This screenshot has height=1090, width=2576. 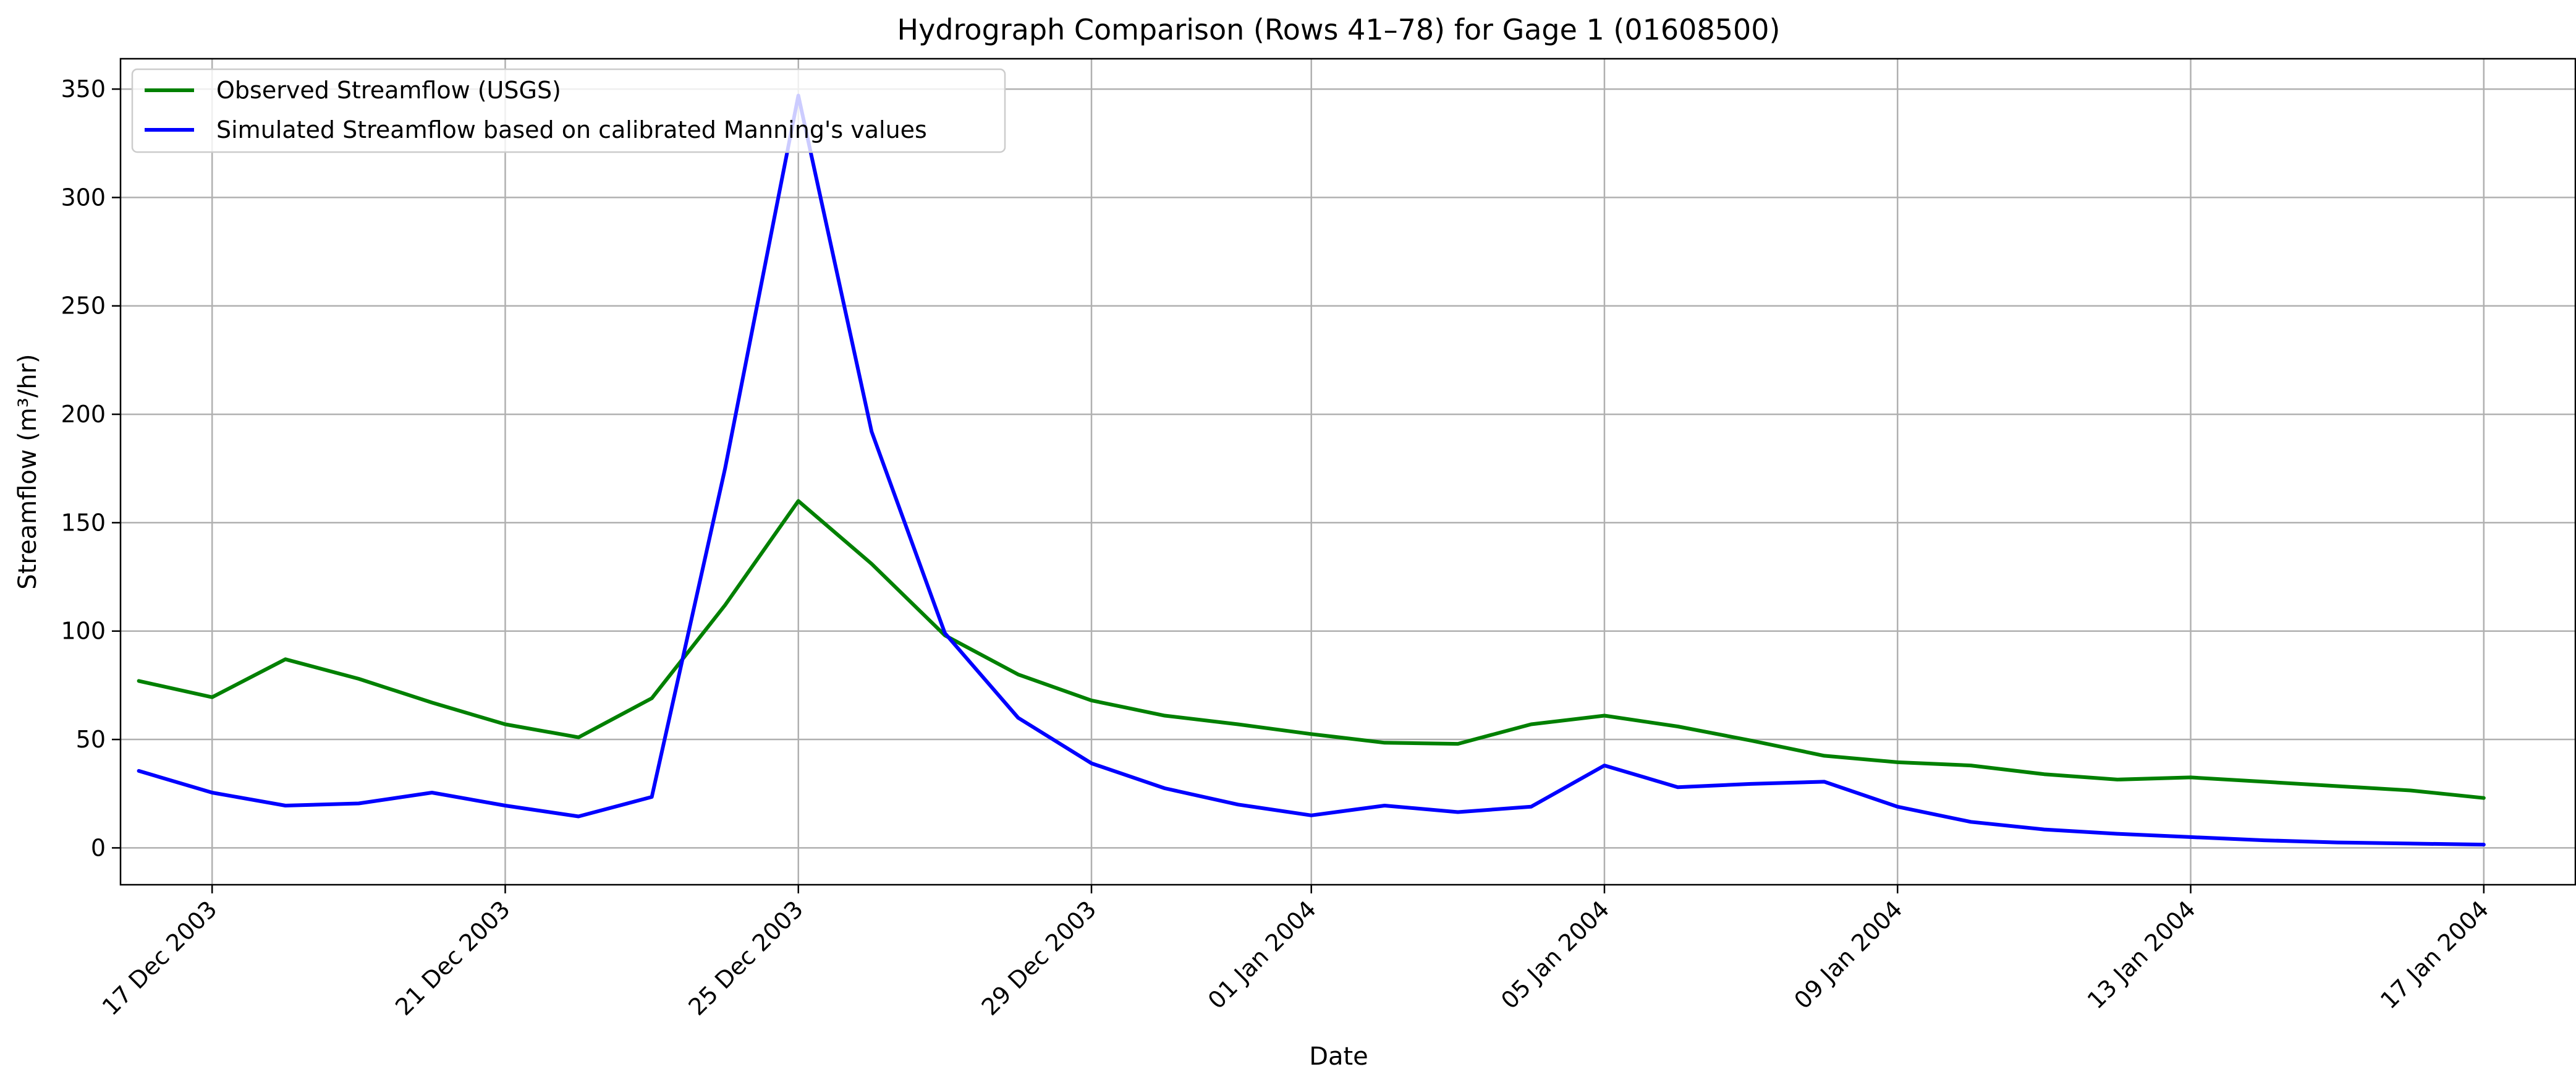 What do you see at coordinates (83, 197) in the screenshot?
I see `y-tick-label: 300` at bounding box center [83, 197].